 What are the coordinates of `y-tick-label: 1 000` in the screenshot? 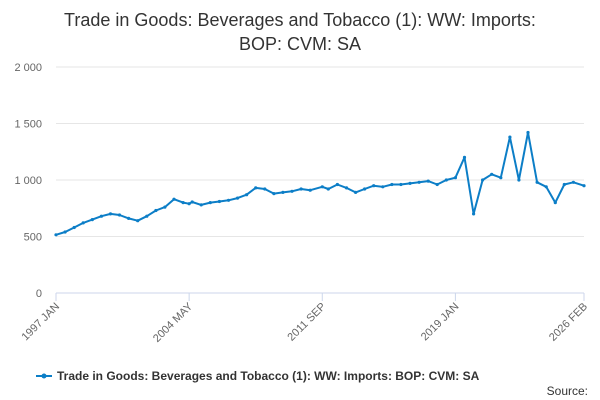 It's located at (28, 181).